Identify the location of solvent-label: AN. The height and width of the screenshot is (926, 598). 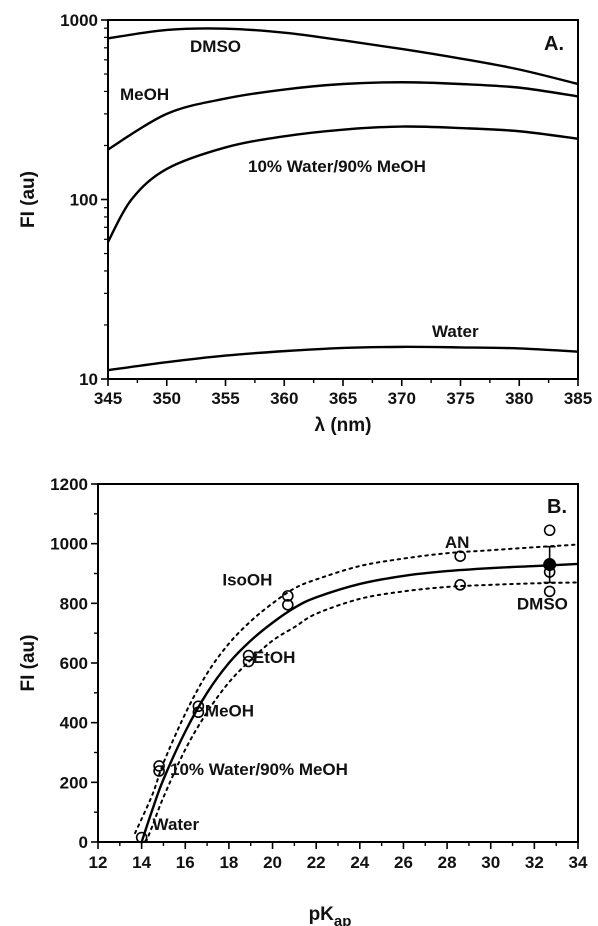
(457, 542).